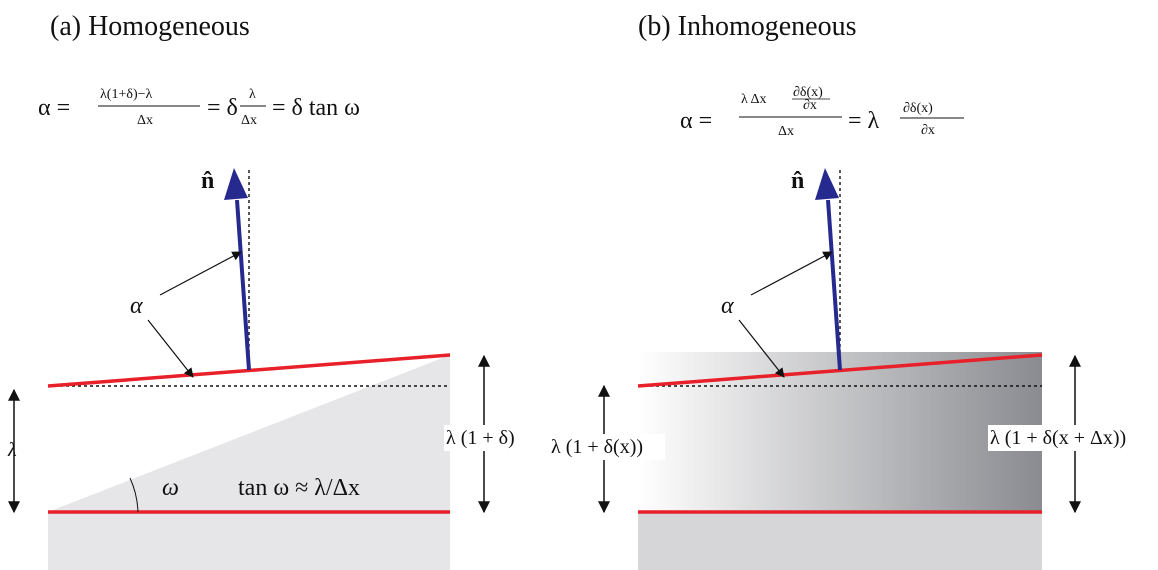 This screenshot has height=570, width=1158. Describe the element at coordinates (864, 121) in the screenshot. I see `eq-b-mid: = λ` at that location.